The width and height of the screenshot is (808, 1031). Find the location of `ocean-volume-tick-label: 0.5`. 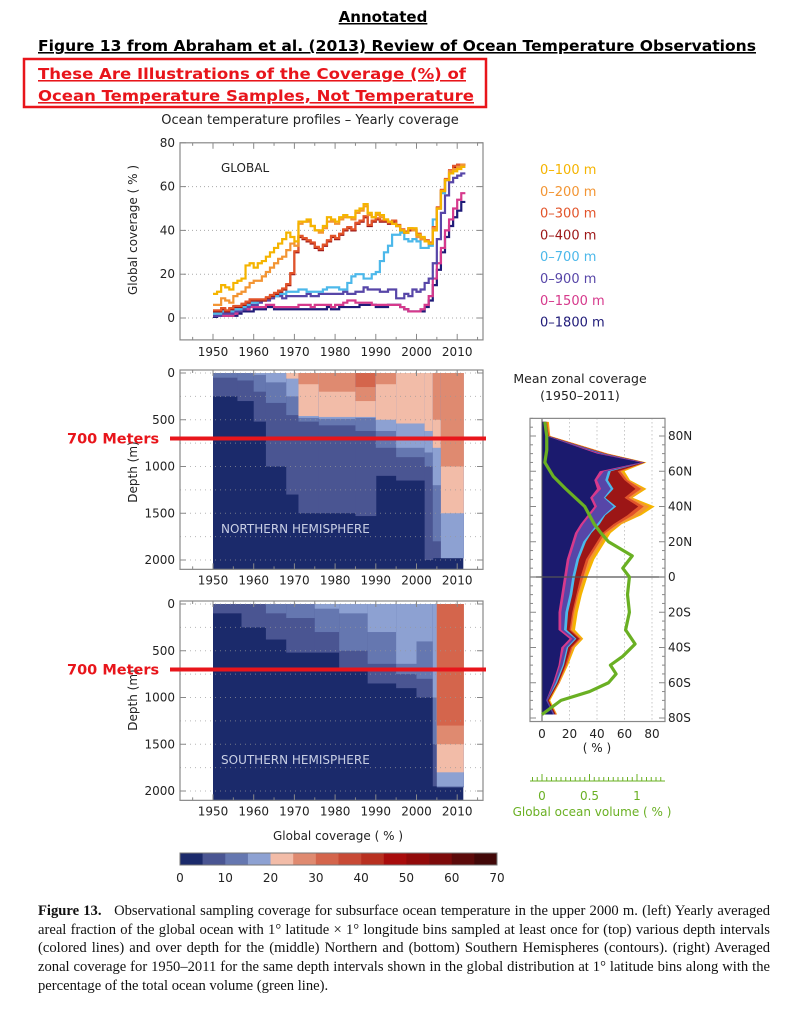

ocean-volume-tick-label: 0.5 is located at coordinates (589, 796).